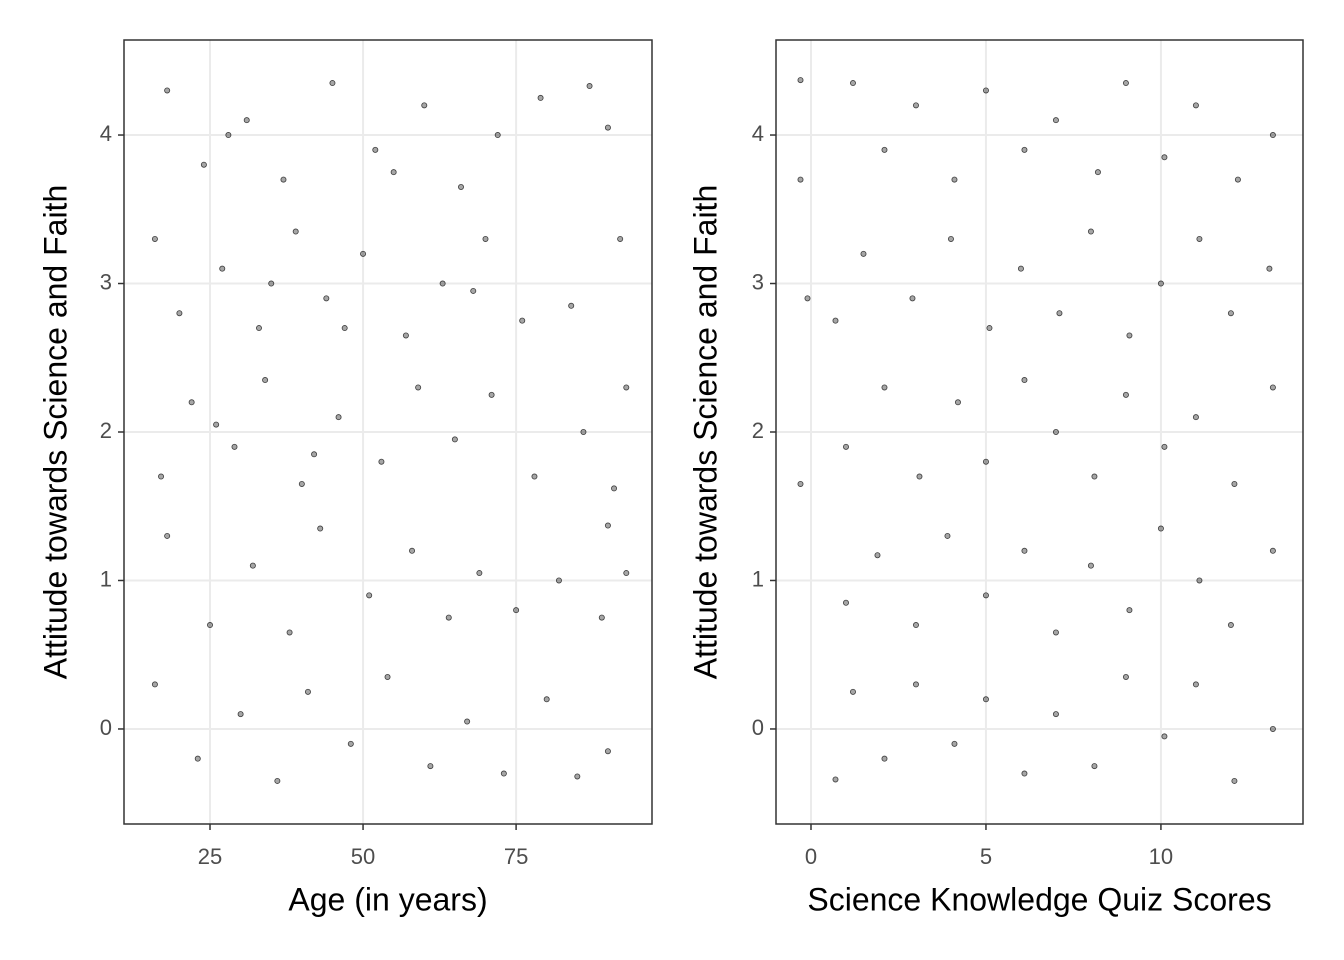  I want to click on x-tick-label: 25, so click(210, 856).